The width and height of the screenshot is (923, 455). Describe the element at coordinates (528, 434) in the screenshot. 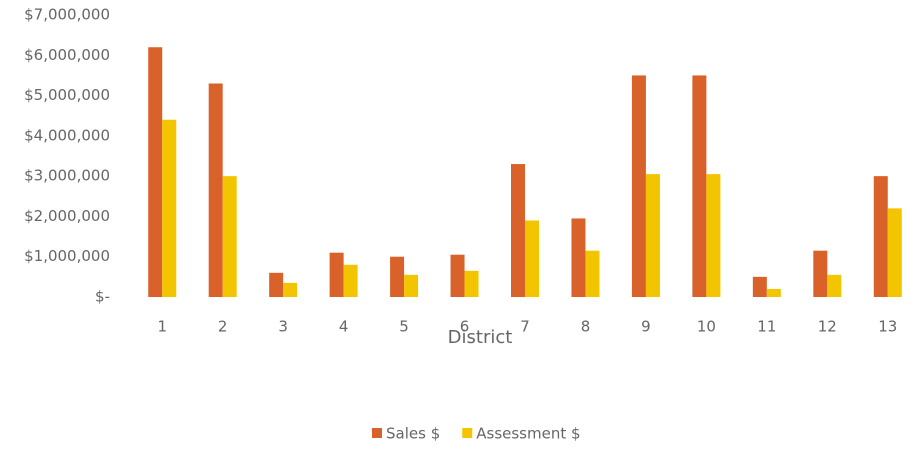

I see `legend-label: Assessment $` at that location.